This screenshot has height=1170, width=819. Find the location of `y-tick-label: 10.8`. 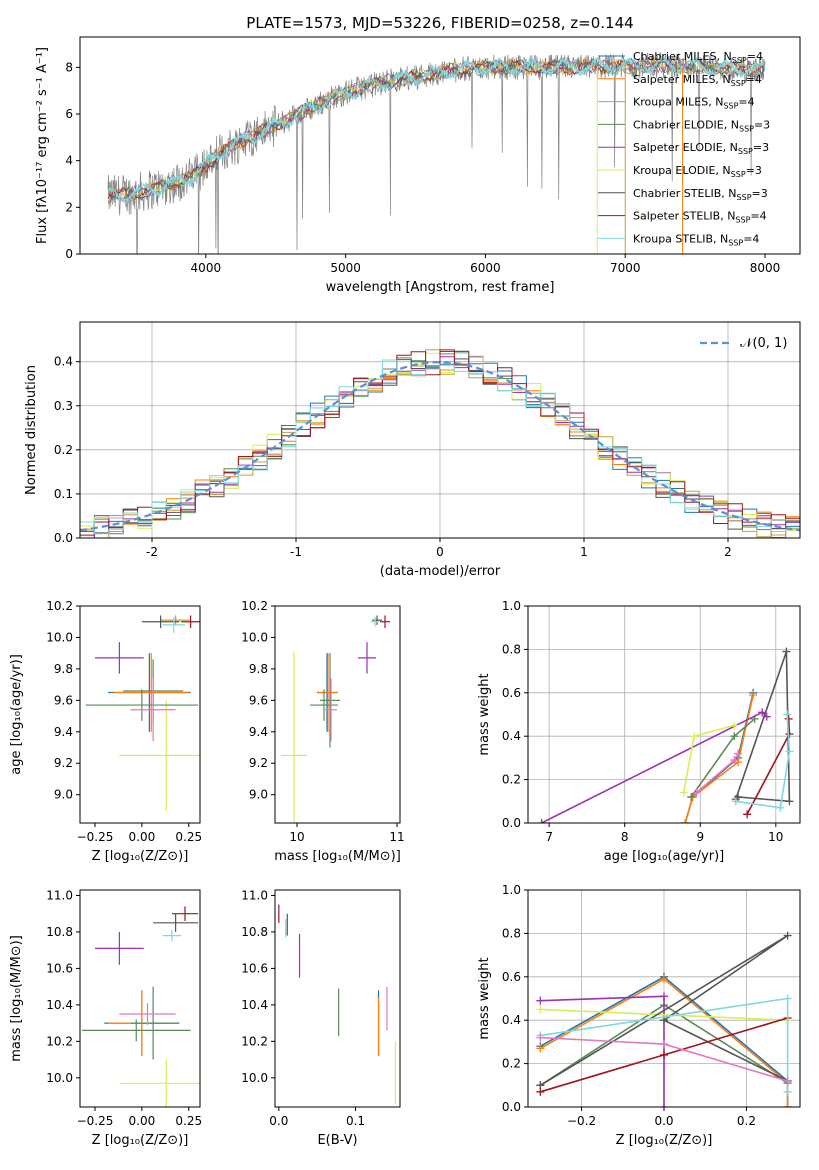

y-tick-label: 10.8 is located at coordinates (59, 932).